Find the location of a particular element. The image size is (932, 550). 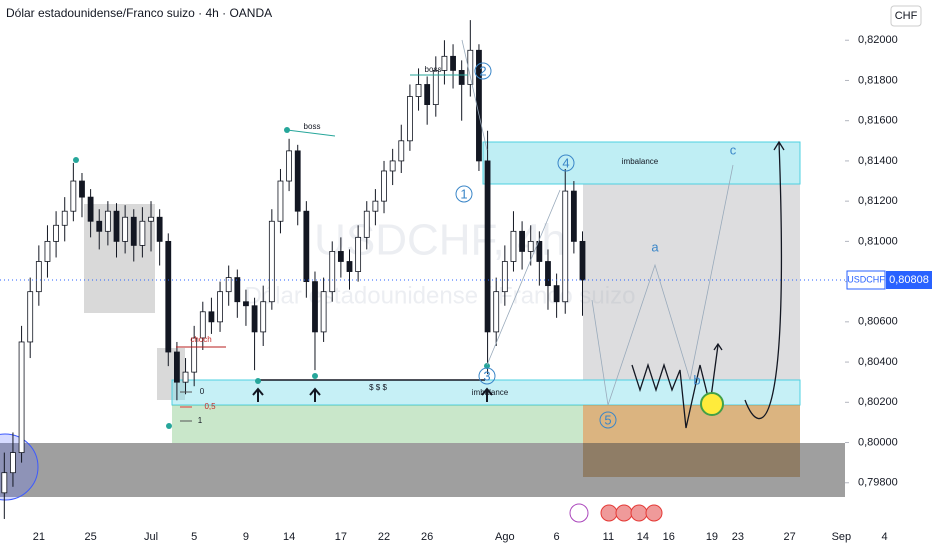

wave-circles is located at coordinates (536, 245).